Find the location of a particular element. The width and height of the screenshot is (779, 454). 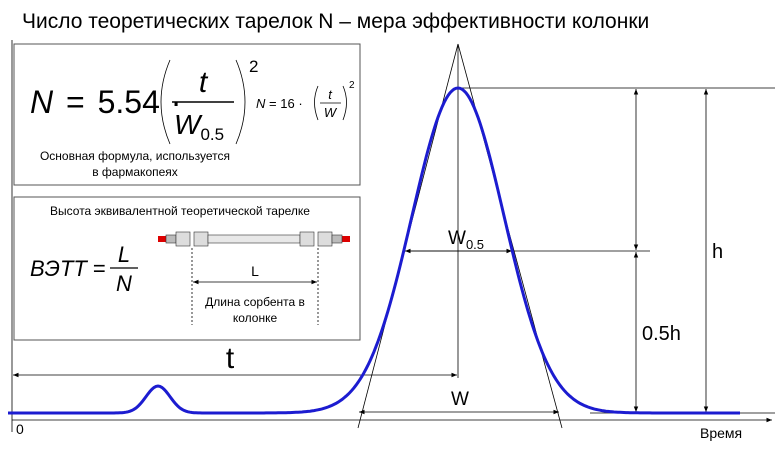

length-label: L is located at coordinates (255, 271).